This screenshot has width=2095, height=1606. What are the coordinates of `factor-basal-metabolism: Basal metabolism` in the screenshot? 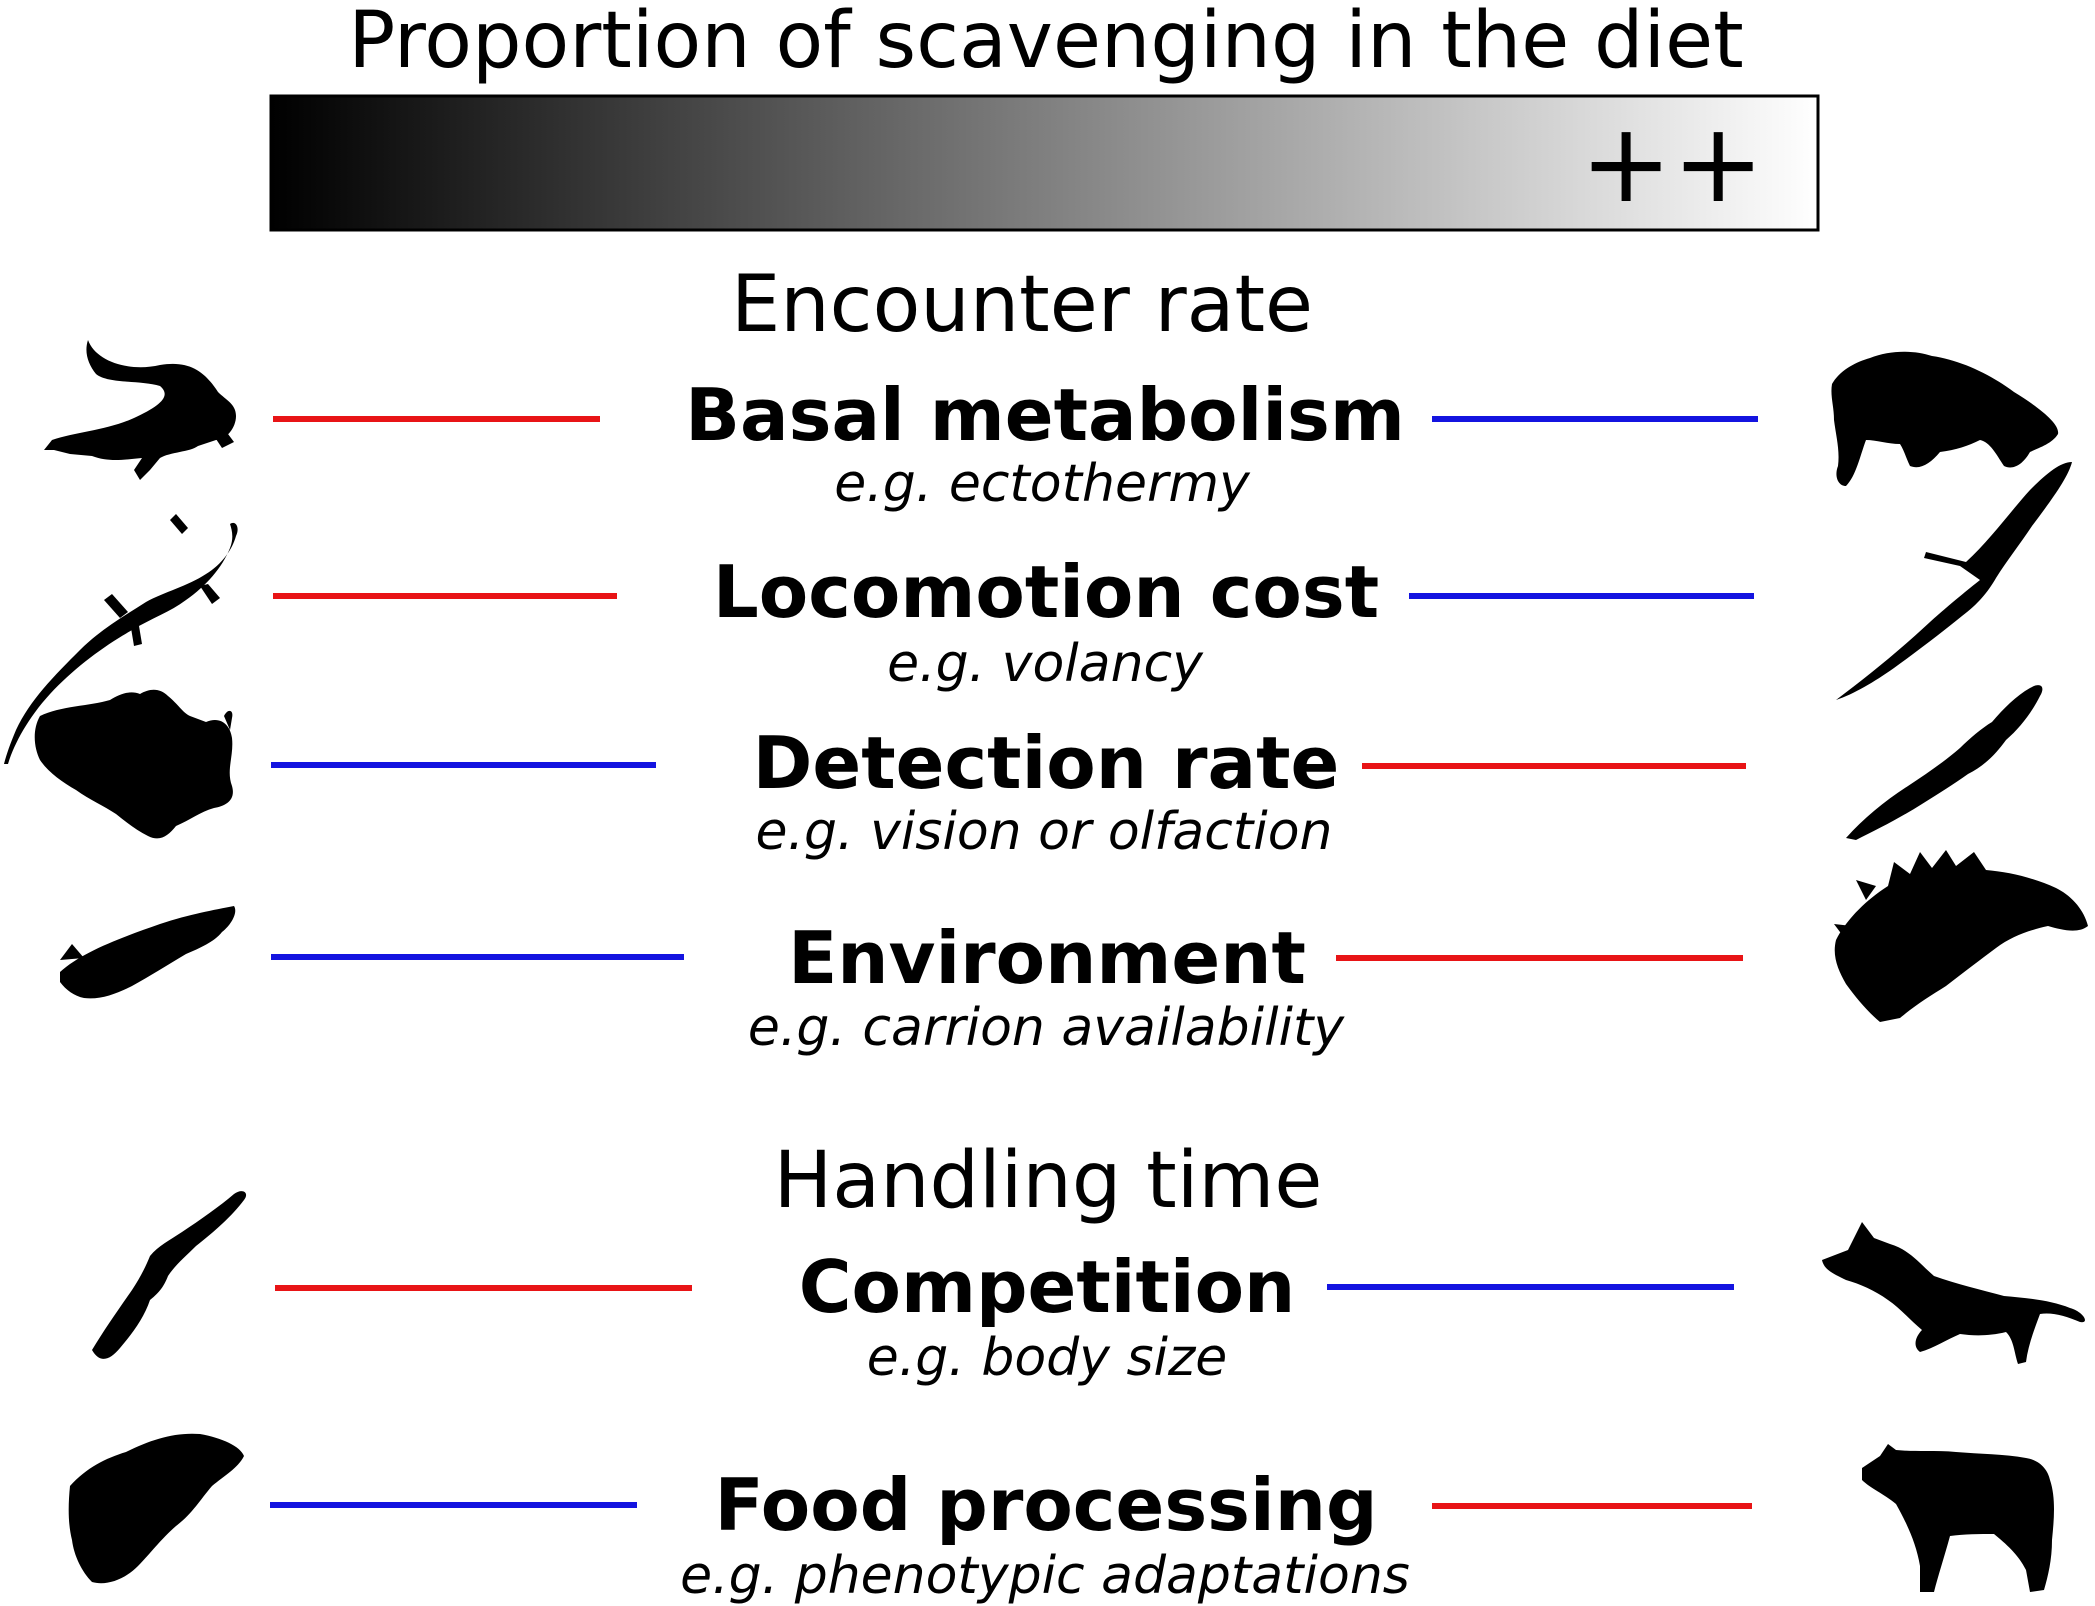 It's located at (1045, 415).